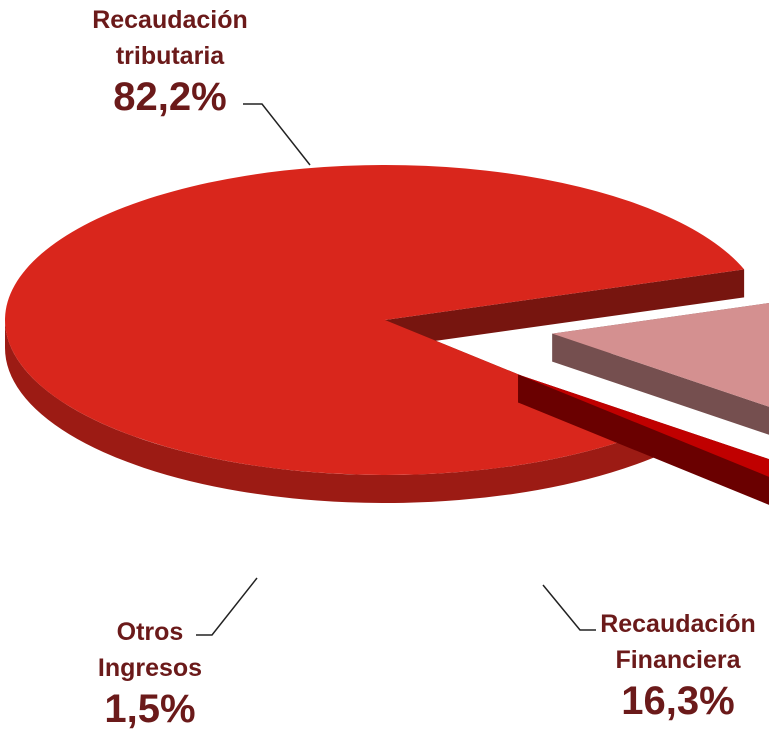  What do you see at coordinates (170, 38) in the screenshot?
I see `category-label: Recaudación tributaria` at bounding box center [170, 38].